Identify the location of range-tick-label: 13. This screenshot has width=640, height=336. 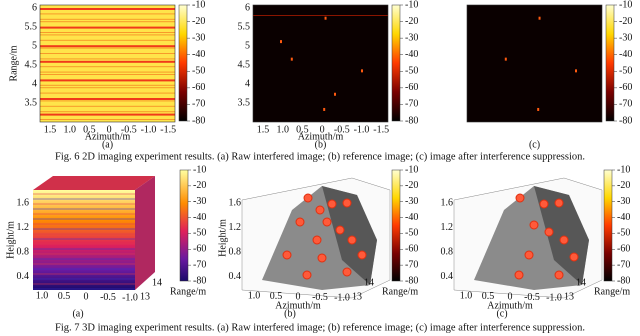
(569, 296).